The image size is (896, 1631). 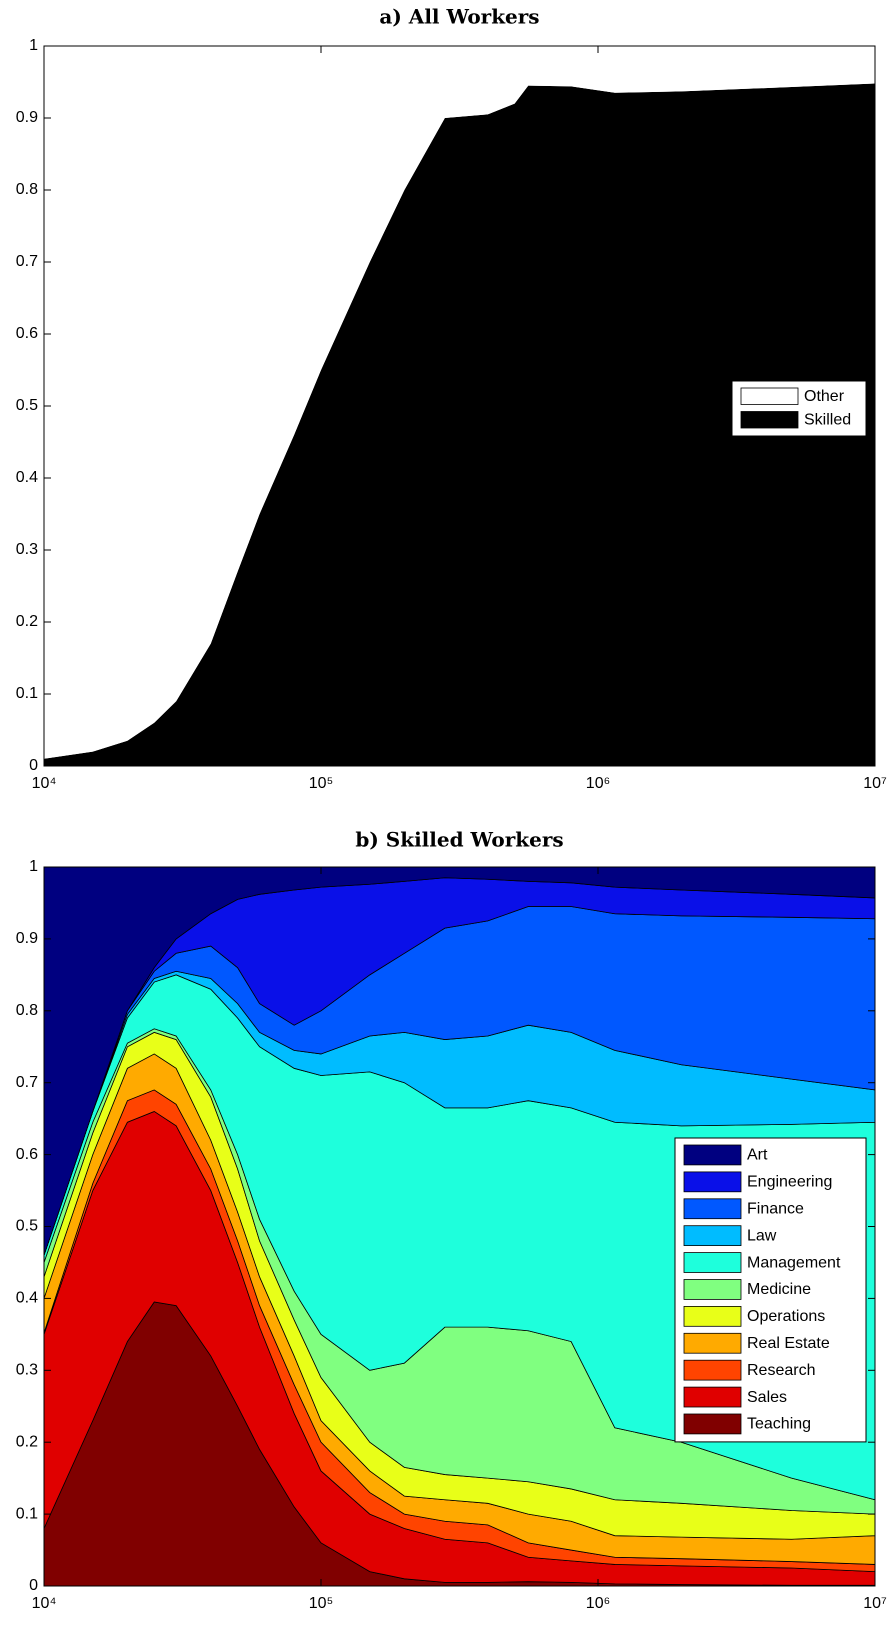 What do you see at coordinates (824, 396) in the screenshot?
I see `legend-label: Other` at bounding box center [824, 396].